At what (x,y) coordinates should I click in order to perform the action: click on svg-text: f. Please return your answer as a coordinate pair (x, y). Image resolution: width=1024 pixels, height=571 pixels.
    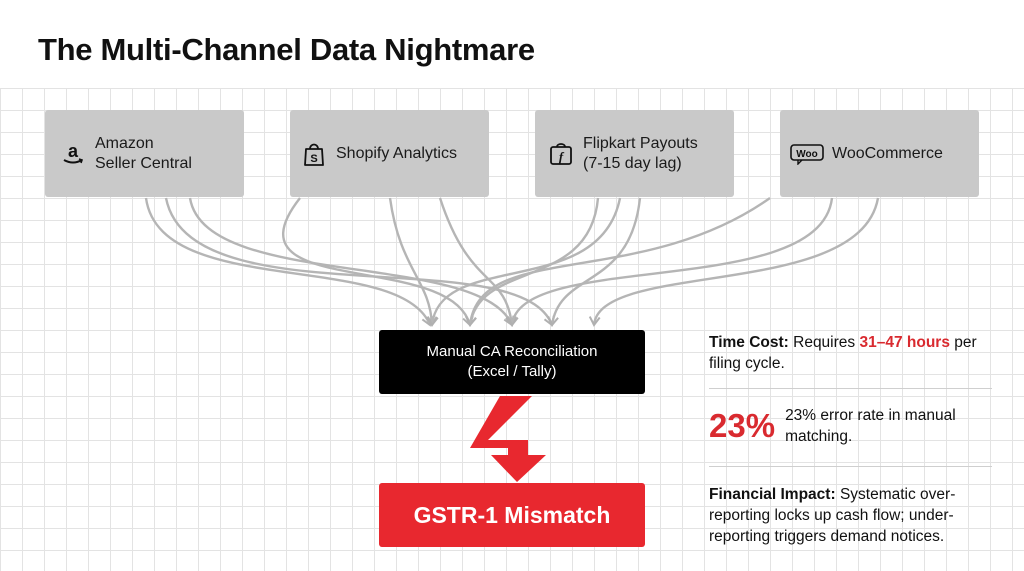
    Looking at the image, I should click on (562, 156).